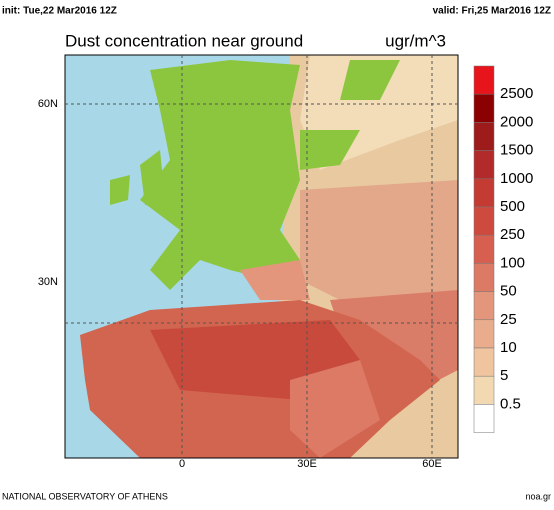  I want to click on legend-label: 5, so click(504, 375).